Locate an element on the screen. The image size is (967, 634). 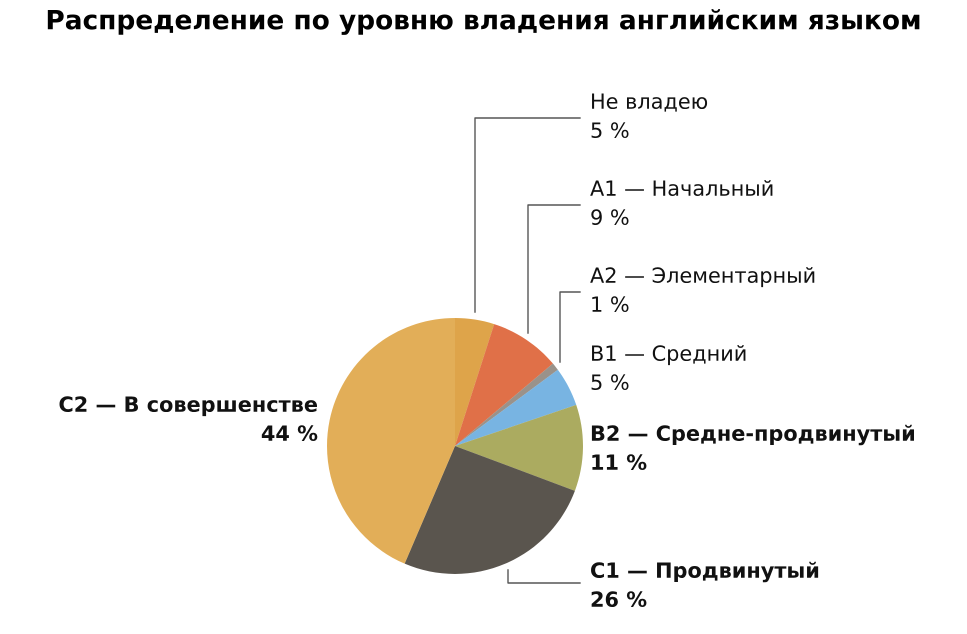
slice-label: B1 — Средний is located at coordinates (669, 355).